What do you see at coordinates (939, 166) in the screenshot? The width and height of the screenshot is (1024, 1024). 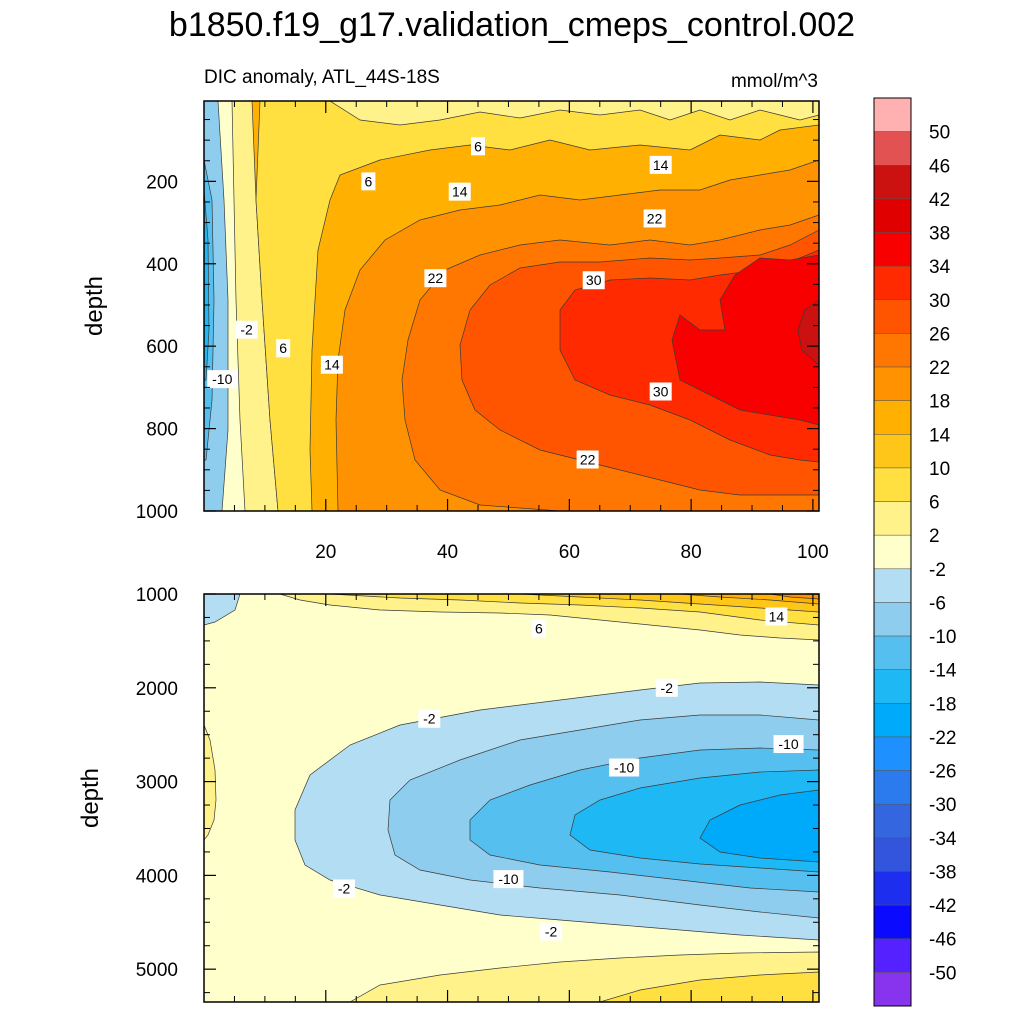 I see `colorbar-label: 46` at bounding box center [939, 166].